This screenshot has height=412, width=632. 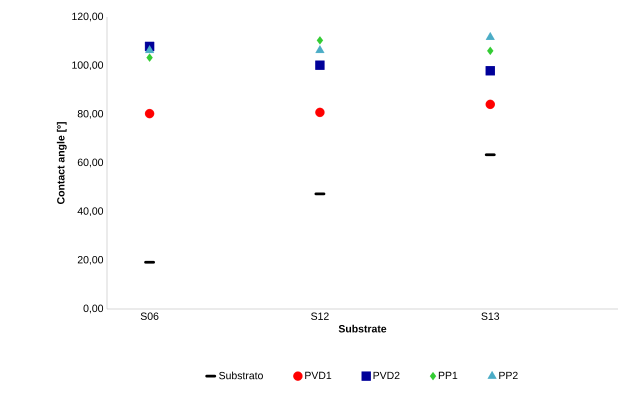 I want to click on legend-label: PVD2, so click(x=387, y=376).